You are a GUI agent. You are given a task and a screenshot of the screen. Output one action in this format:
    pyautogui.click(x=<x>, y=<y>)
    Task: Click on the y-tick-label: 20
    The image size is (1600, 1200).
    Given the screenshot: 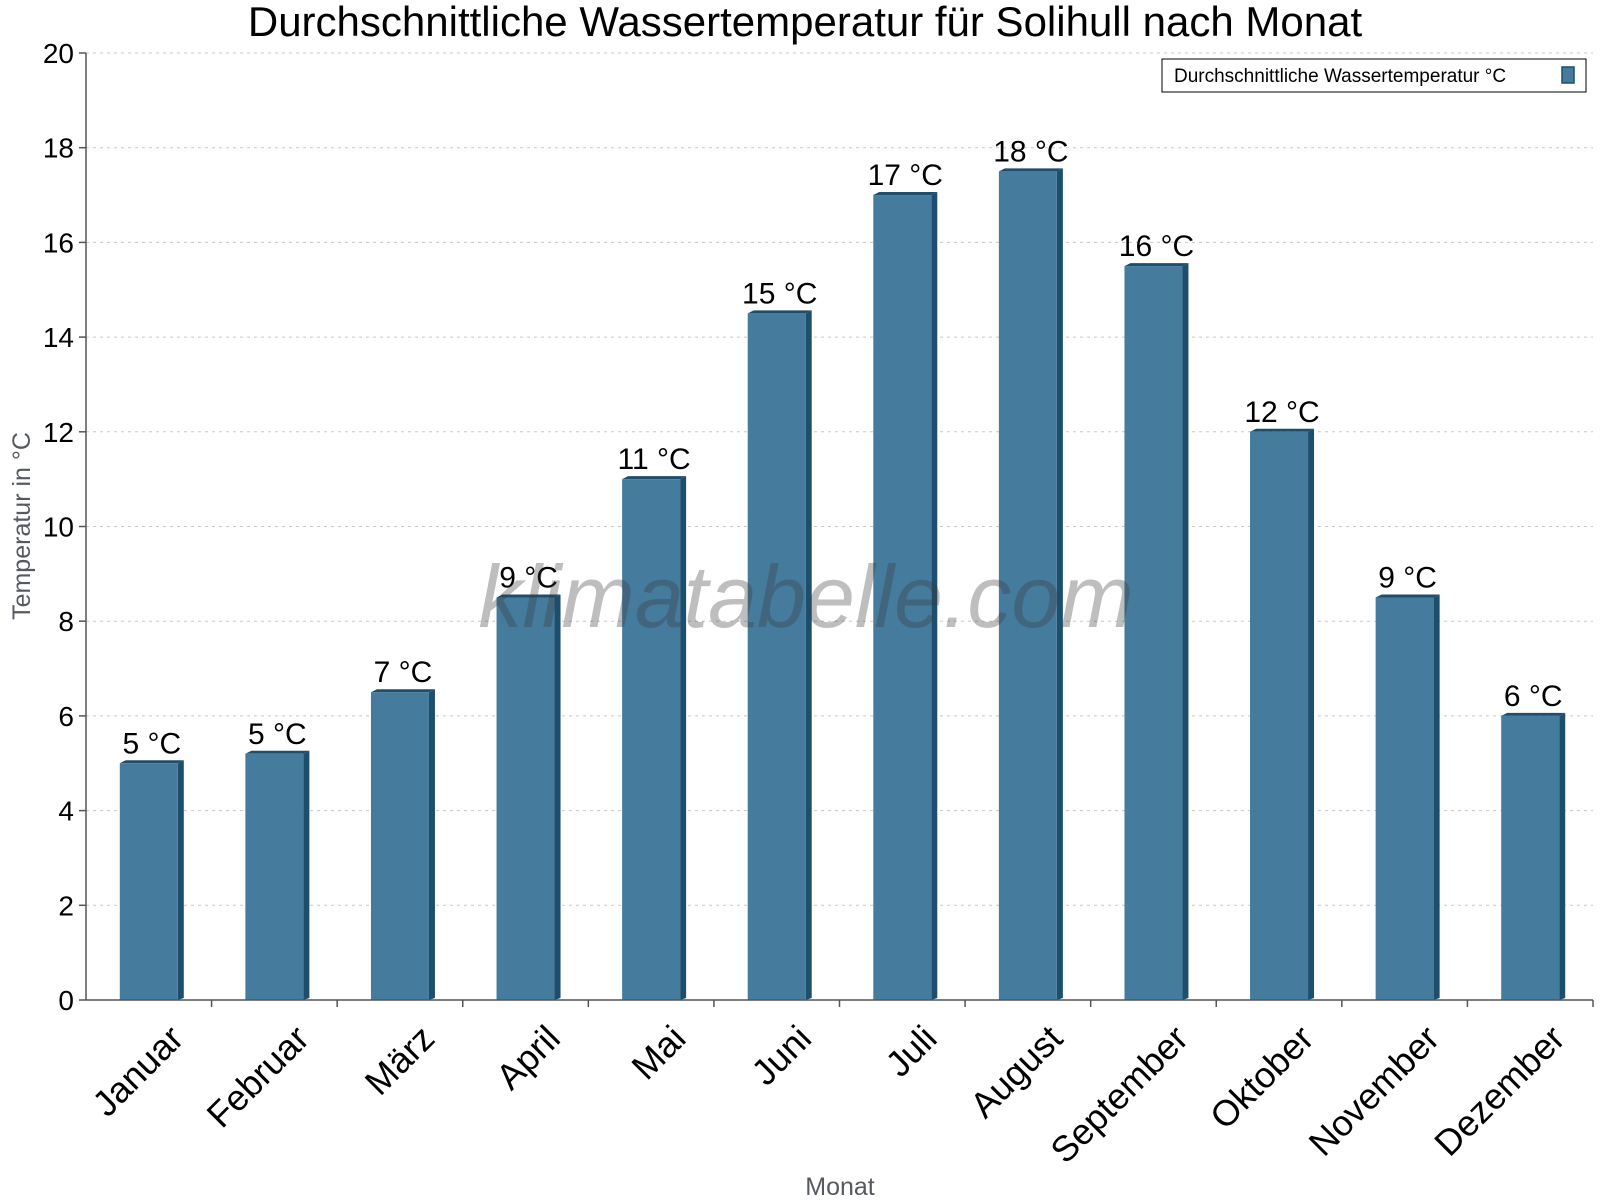 What is the action you would take?
    pyautogui.click(x=58, y=53)
    